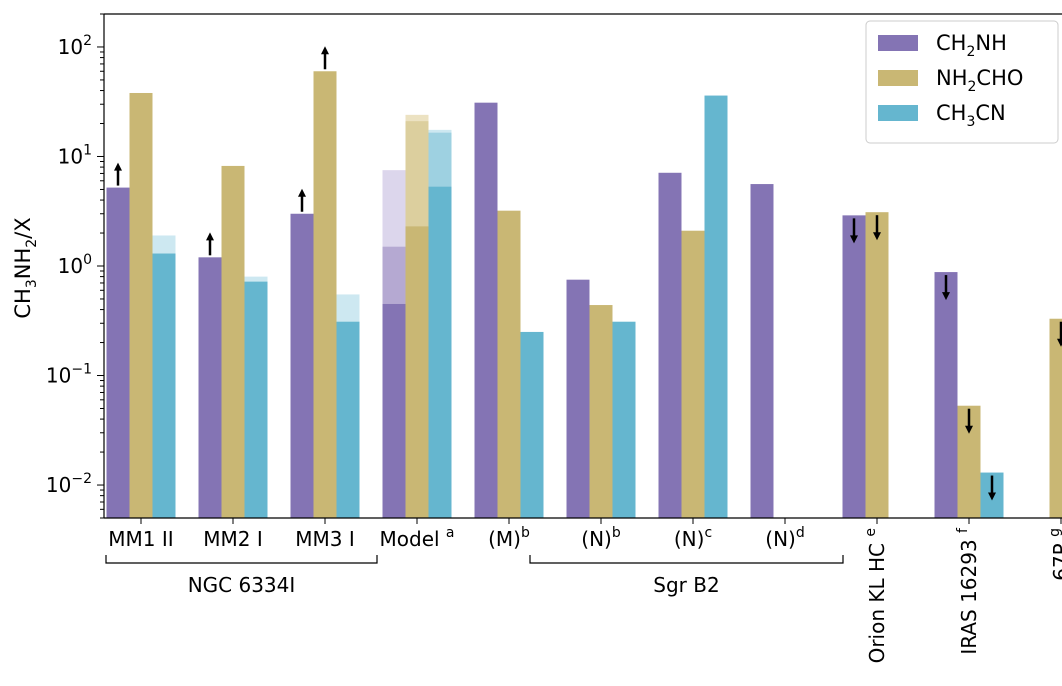 The height and width of the screenshot is (686, 1062). What do you see at coordinates (233, 539) in the screenshot?
I see `x-tick-label: MM2 I` at bounding box center [233, 539].